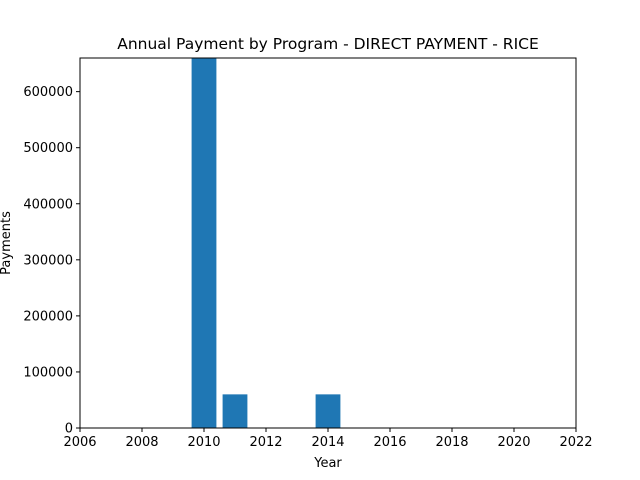  What do you see at coordinates (328, 411) in the screenshot?
I see `bar-2014` at bounding box center [328, 411].